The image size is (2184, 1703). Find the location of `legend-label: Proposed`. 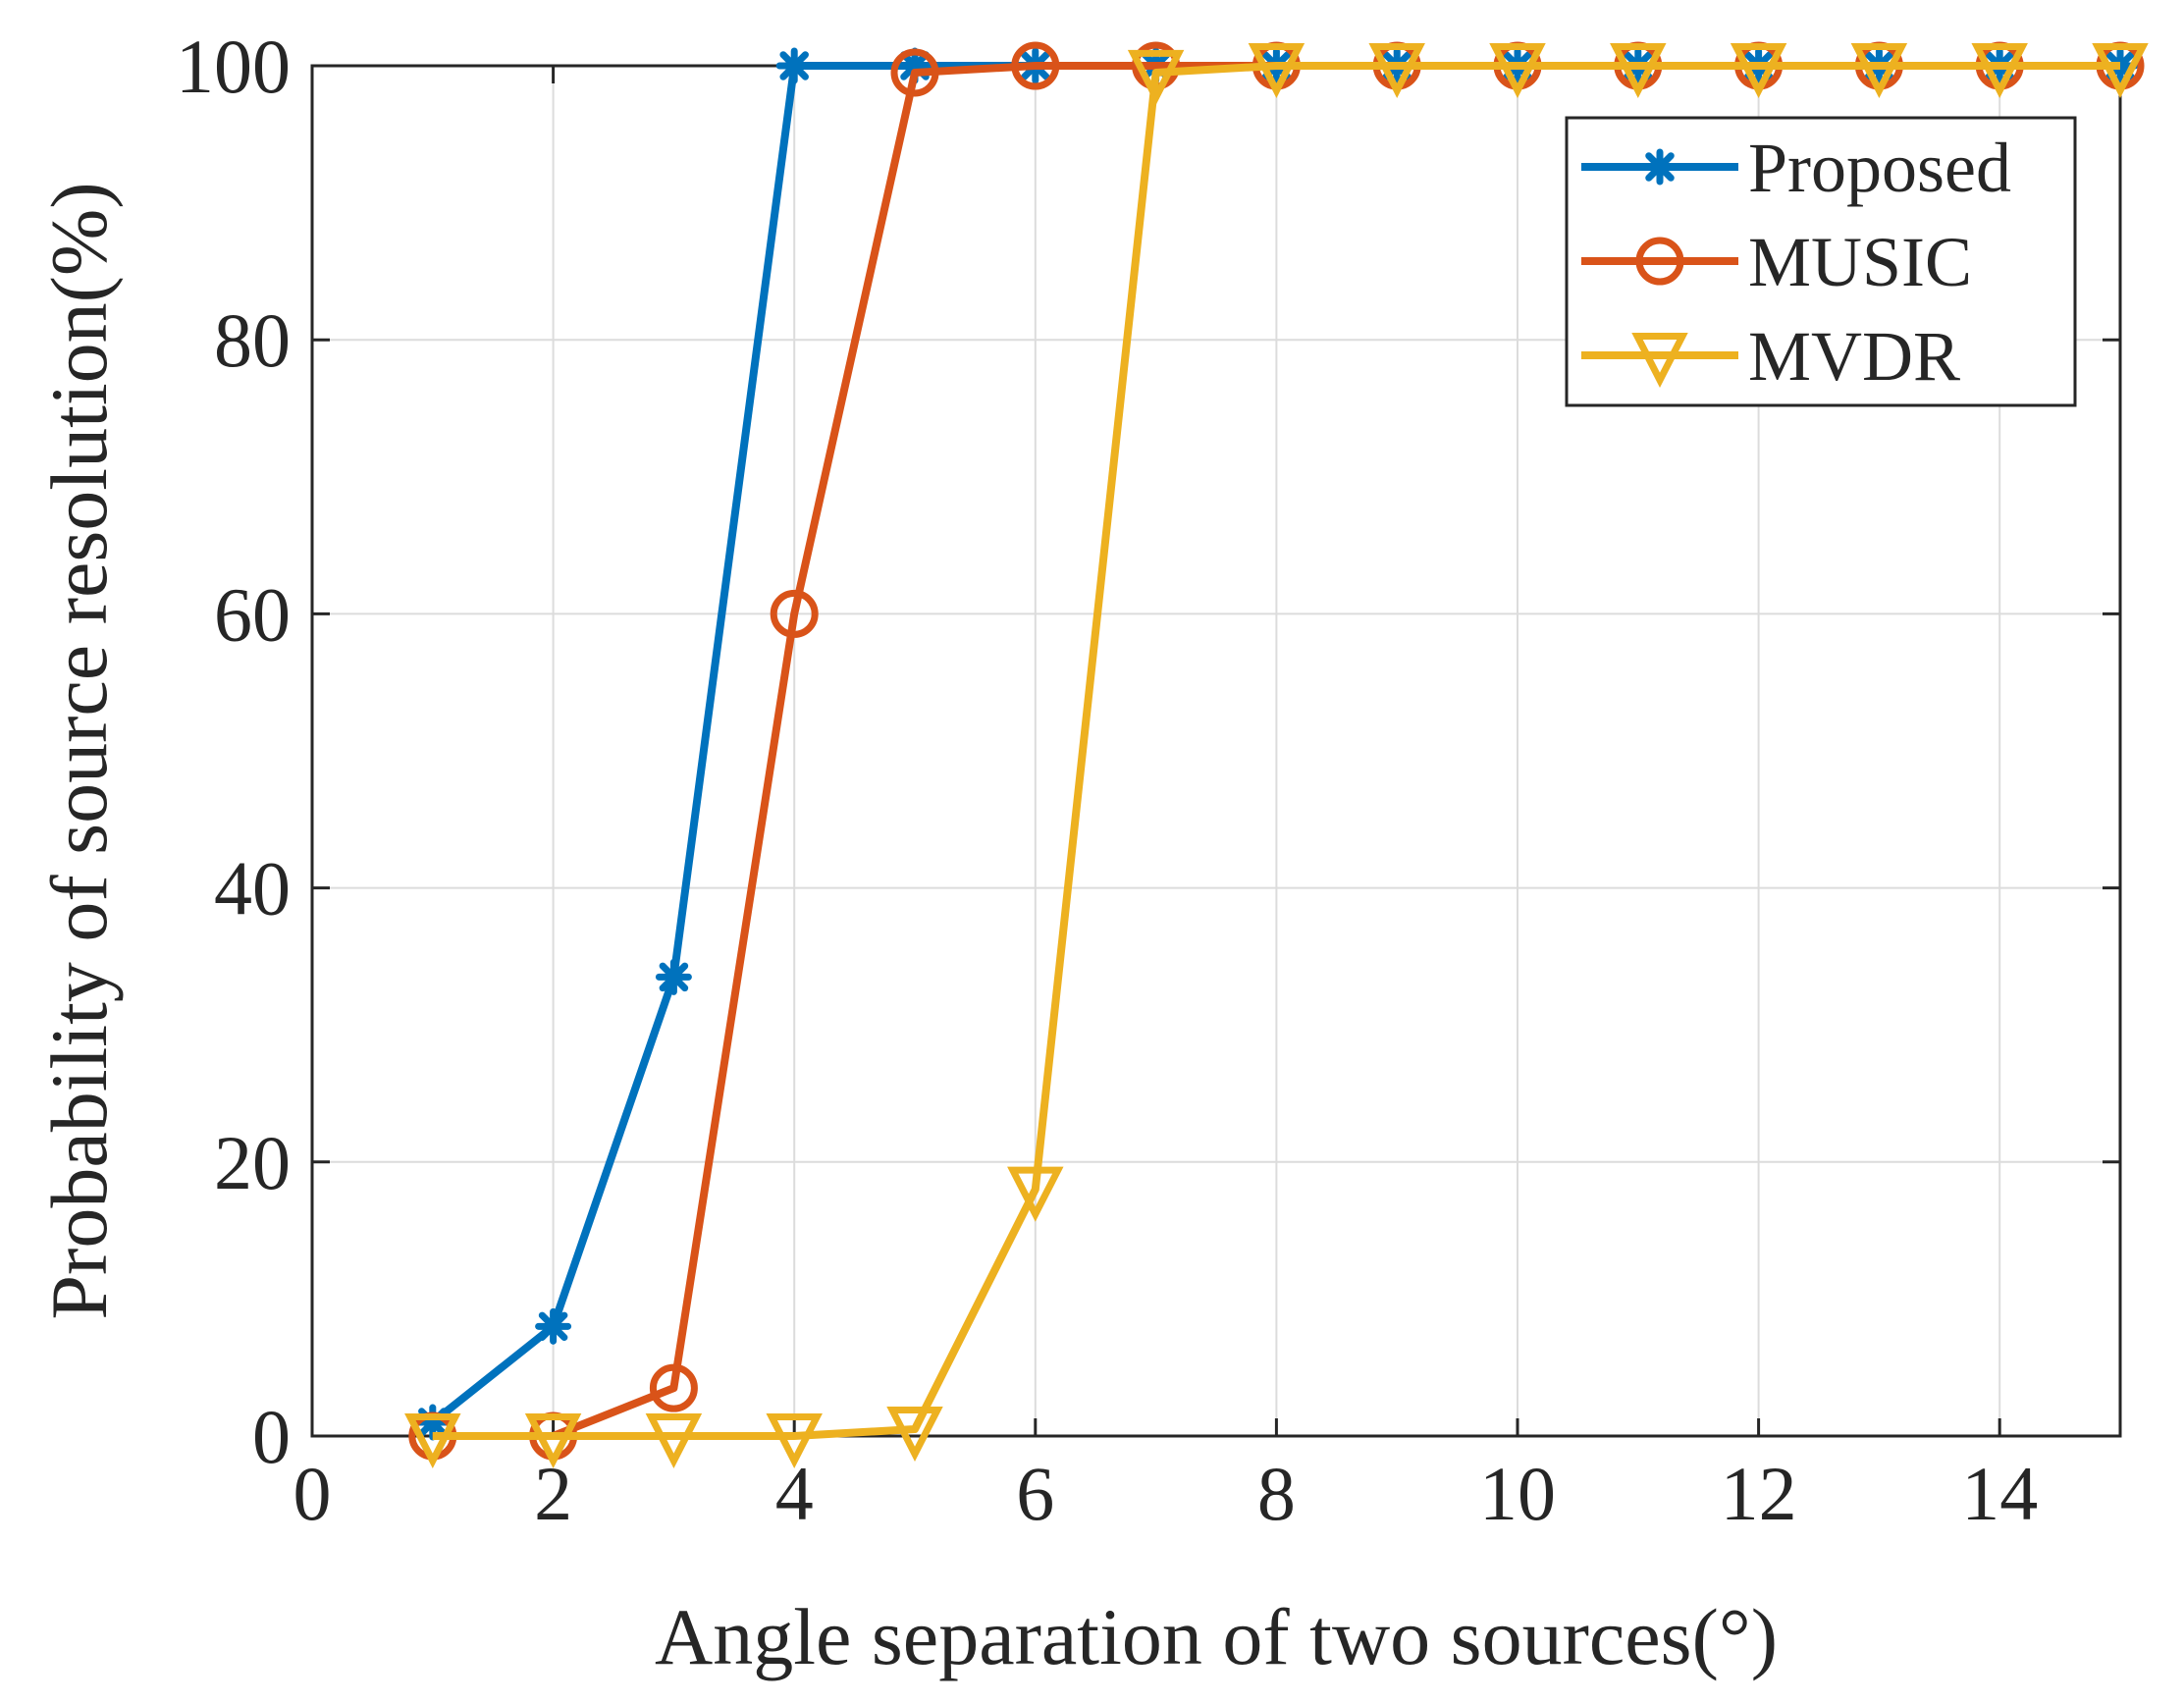

legend-label: Proposed is located at coordinates (1879, 168).